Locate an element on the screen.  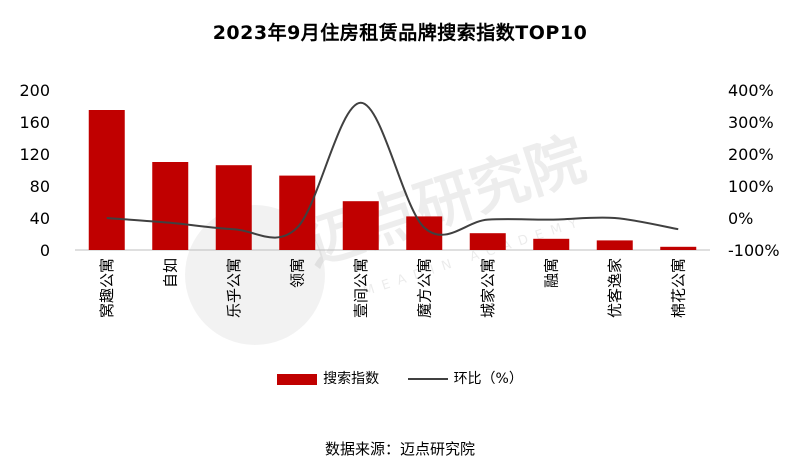
category-labels: 窝趣公寓 自如 乐乎公寓 领寓 壹间公寓 魔方公寓 城家公寓 融寓 优客逸家 棉花公寓 is located at coordinates (393, 288).